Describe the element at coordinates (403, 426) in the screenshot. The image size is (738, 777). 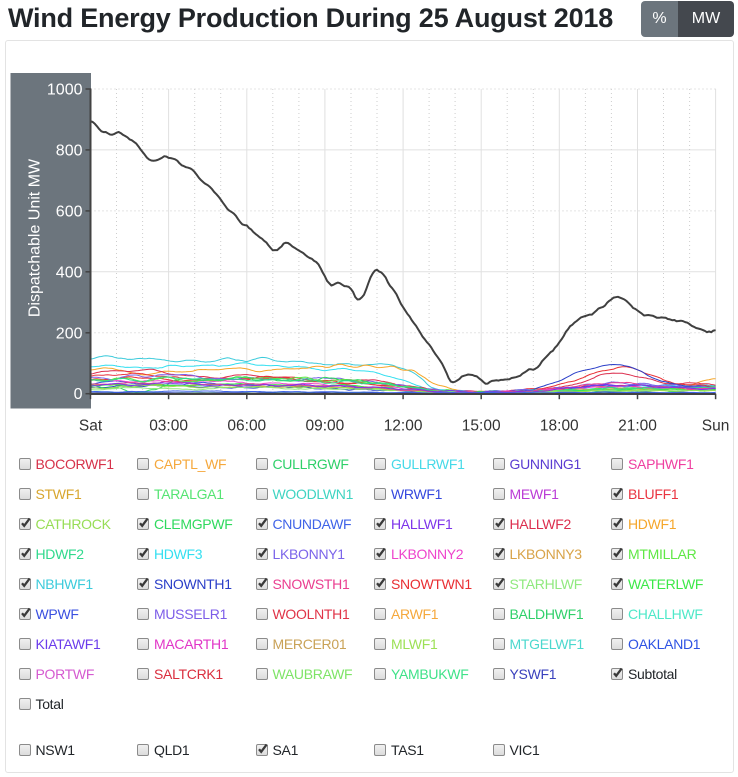
I see `svg-text: 12:00` at that location.